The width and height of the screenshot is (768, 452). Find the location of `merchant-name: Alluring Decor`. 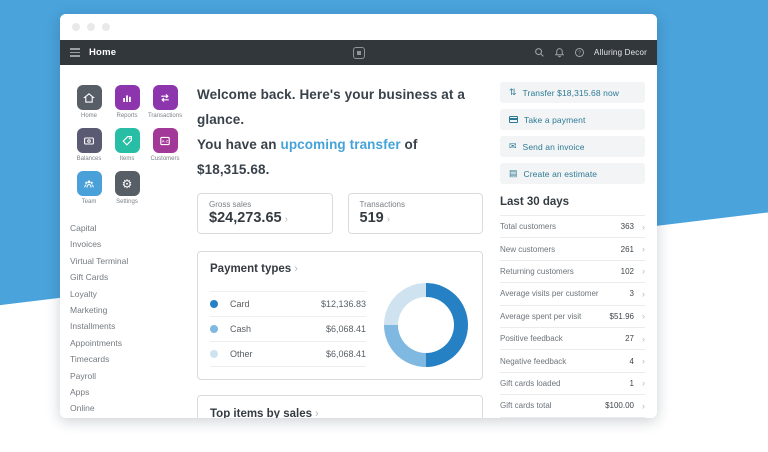

merchant-name: Alluring Decor is located at coordinates (620, 52).